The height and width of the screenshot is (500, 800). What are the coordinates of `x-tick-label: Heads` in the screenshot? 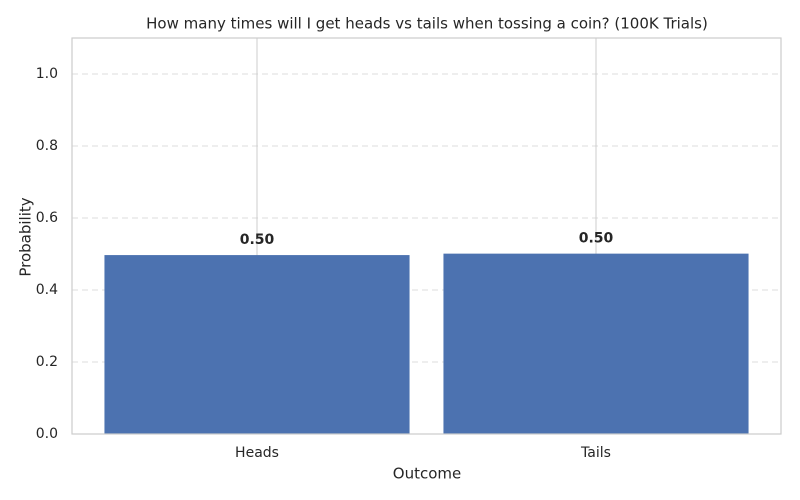 It's located at (257, 453).